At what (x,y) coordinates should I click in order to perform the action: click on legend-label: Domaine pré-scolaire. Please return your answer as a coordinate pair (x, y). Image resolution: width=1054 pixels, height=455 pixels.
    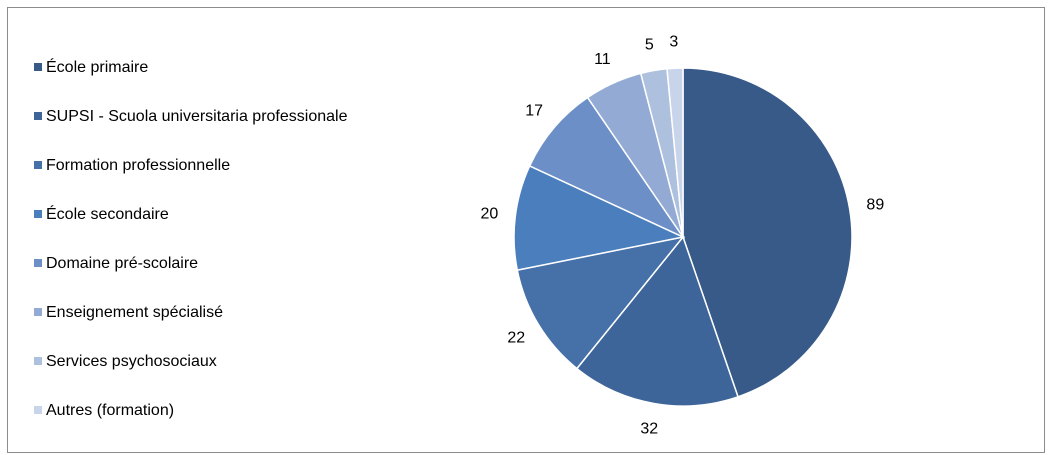
    Looking at the image, I should click on (122, 263).